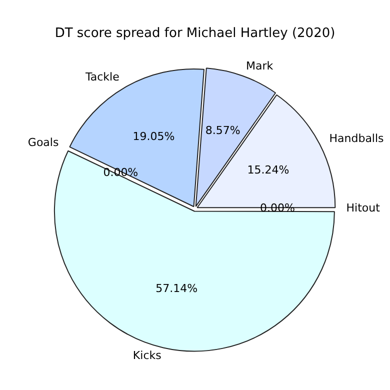 This screenshot has width=390, height=390. What do you see at coordinates (222, 130) in the screenshot?
I see `data-label: 8.57%` at bounding box center [222, 130].